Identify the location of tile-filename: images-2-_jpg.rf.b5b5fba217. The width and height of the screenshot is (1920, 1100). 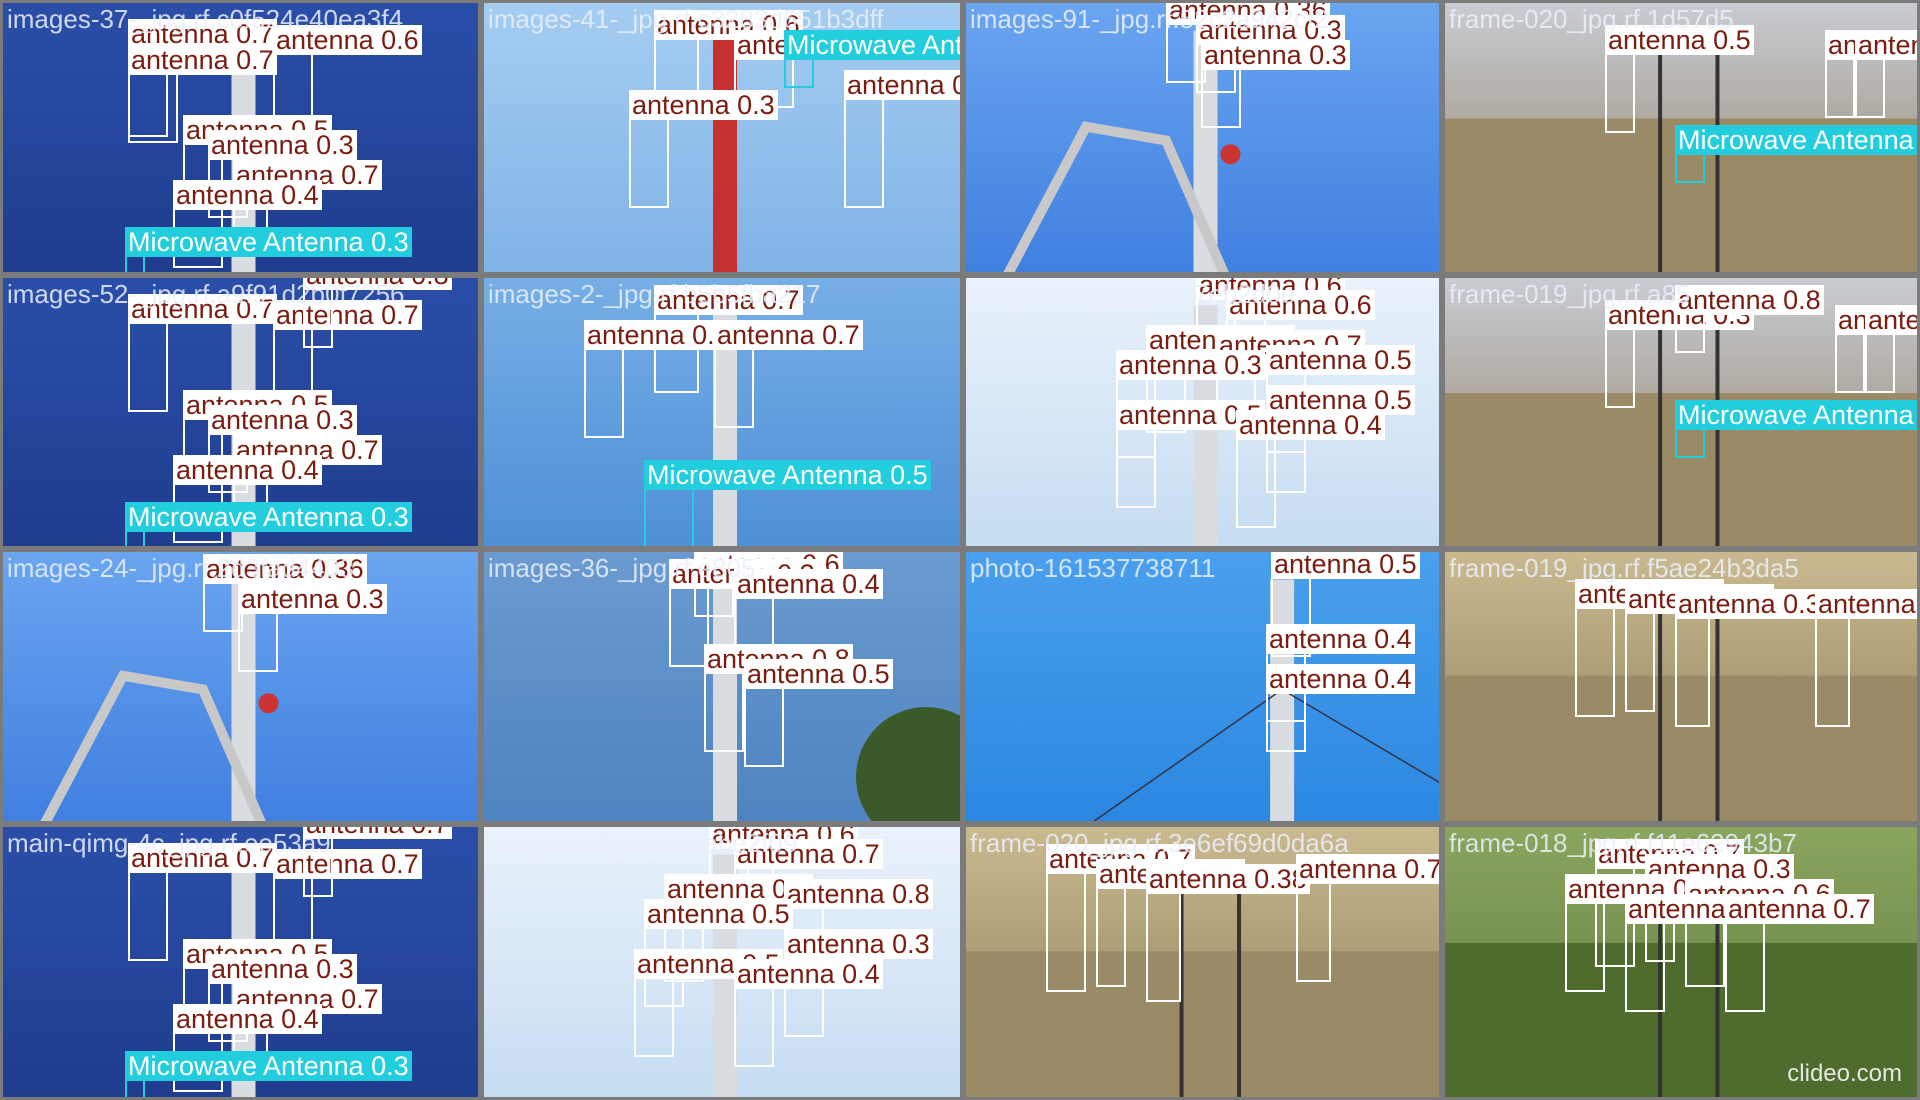
(654, 294).